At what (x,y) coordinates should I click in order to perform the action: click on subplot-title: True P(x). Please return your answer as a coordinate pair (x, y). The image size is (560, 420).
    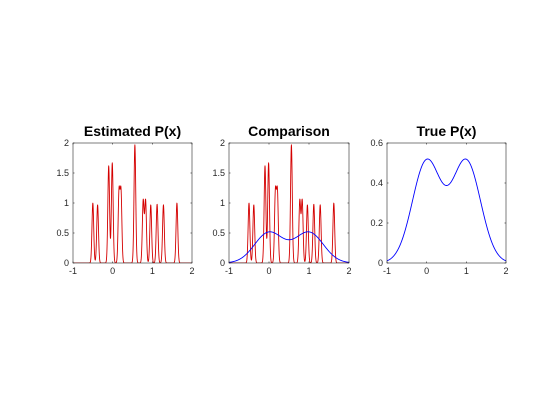
    Looking at the image, I should click on (447, 131).